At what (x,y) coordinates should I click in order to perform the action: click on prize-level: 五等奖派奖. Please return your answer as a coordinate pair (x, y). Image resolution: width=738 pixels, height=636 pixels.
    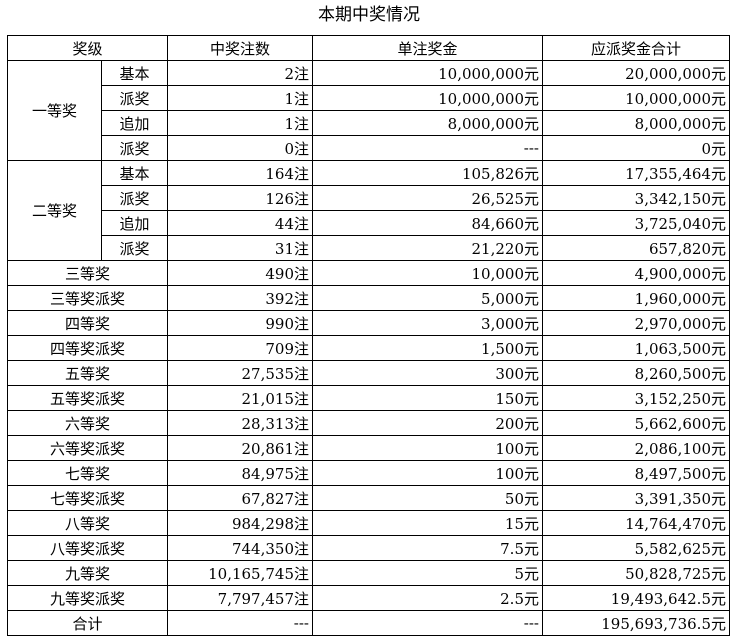
    Looking at the image, I should click on (87, 398).